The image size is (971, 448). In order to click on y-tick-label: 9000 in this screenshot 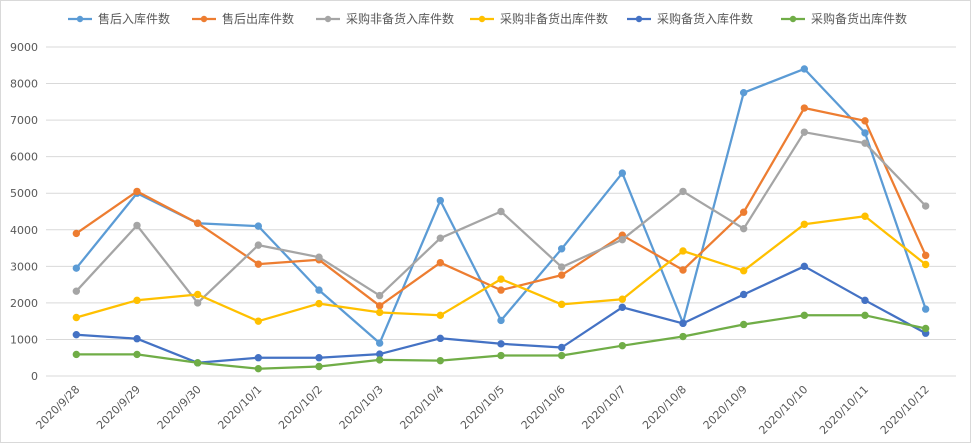, I will do `click(24, 47)`.